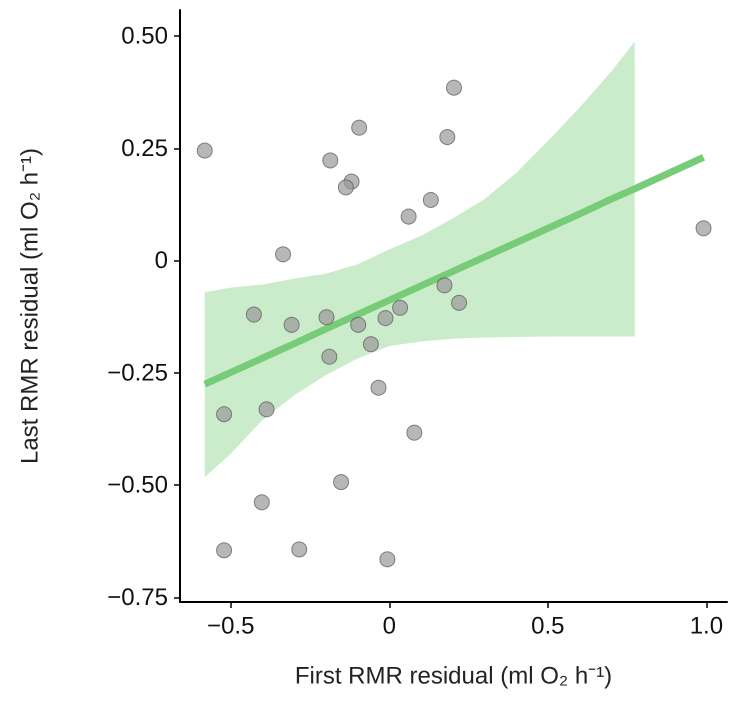 This screenshot has height=717, width=739. I want to click on y-axis-title: Last RMR residual (ml O₂ h⁻¹), so click(30, 306).